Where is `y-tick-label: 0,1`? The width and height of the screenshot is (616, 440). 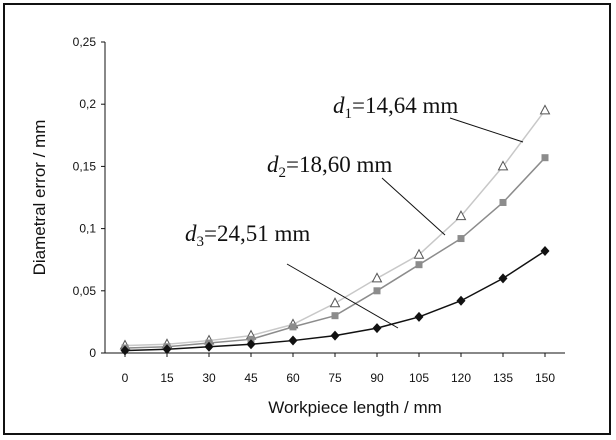 y-tick-label: 0,1 is located at coordinates (87, 229).